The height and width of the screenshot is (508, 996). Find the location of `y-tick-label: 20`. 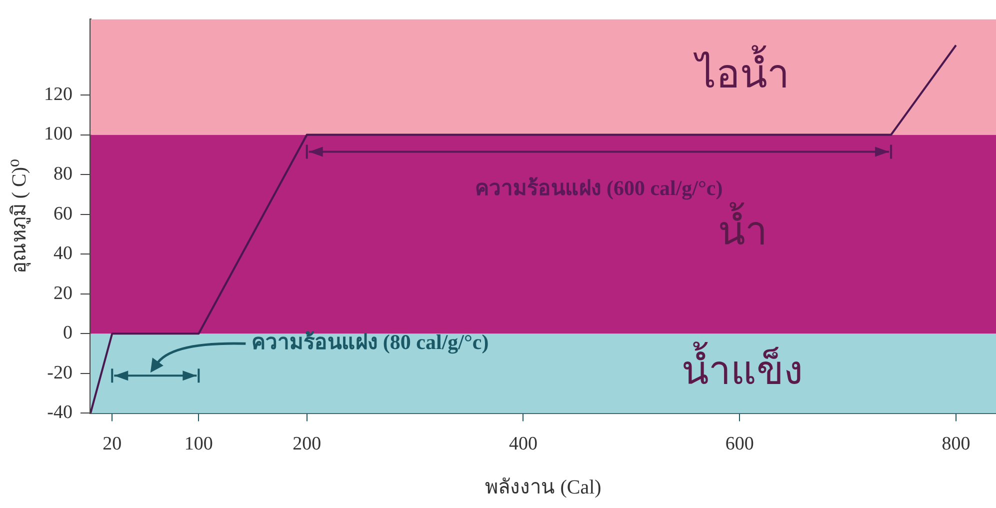

y-tick-label: 20 is located at coordinates (63, 293).